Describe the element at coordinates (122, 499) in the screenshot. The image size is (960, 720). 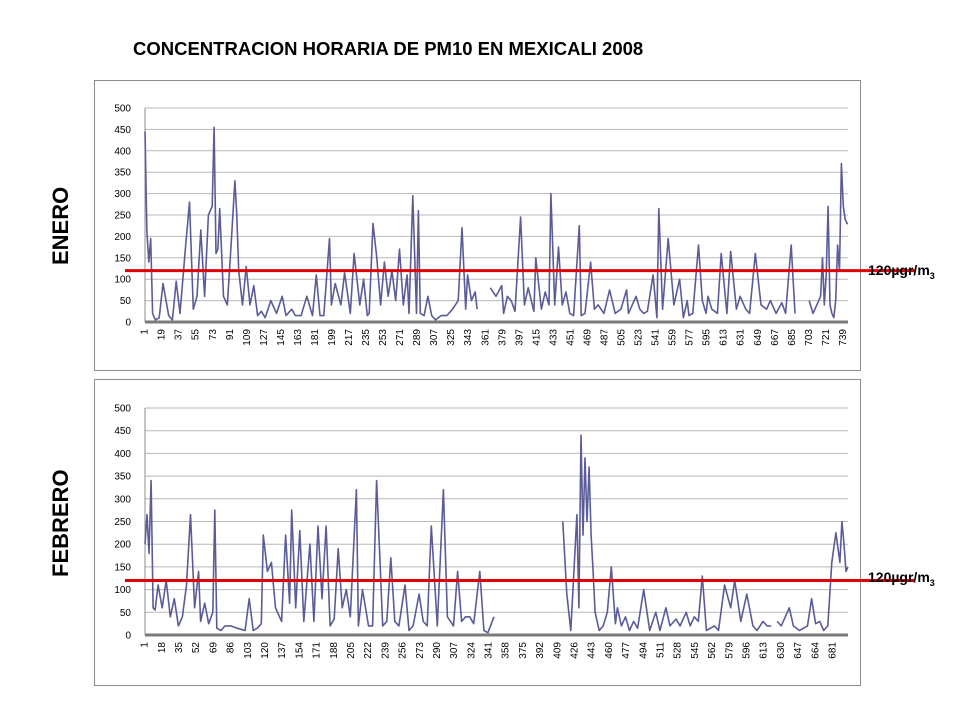
I see `y-tick-label: 300` at that location.